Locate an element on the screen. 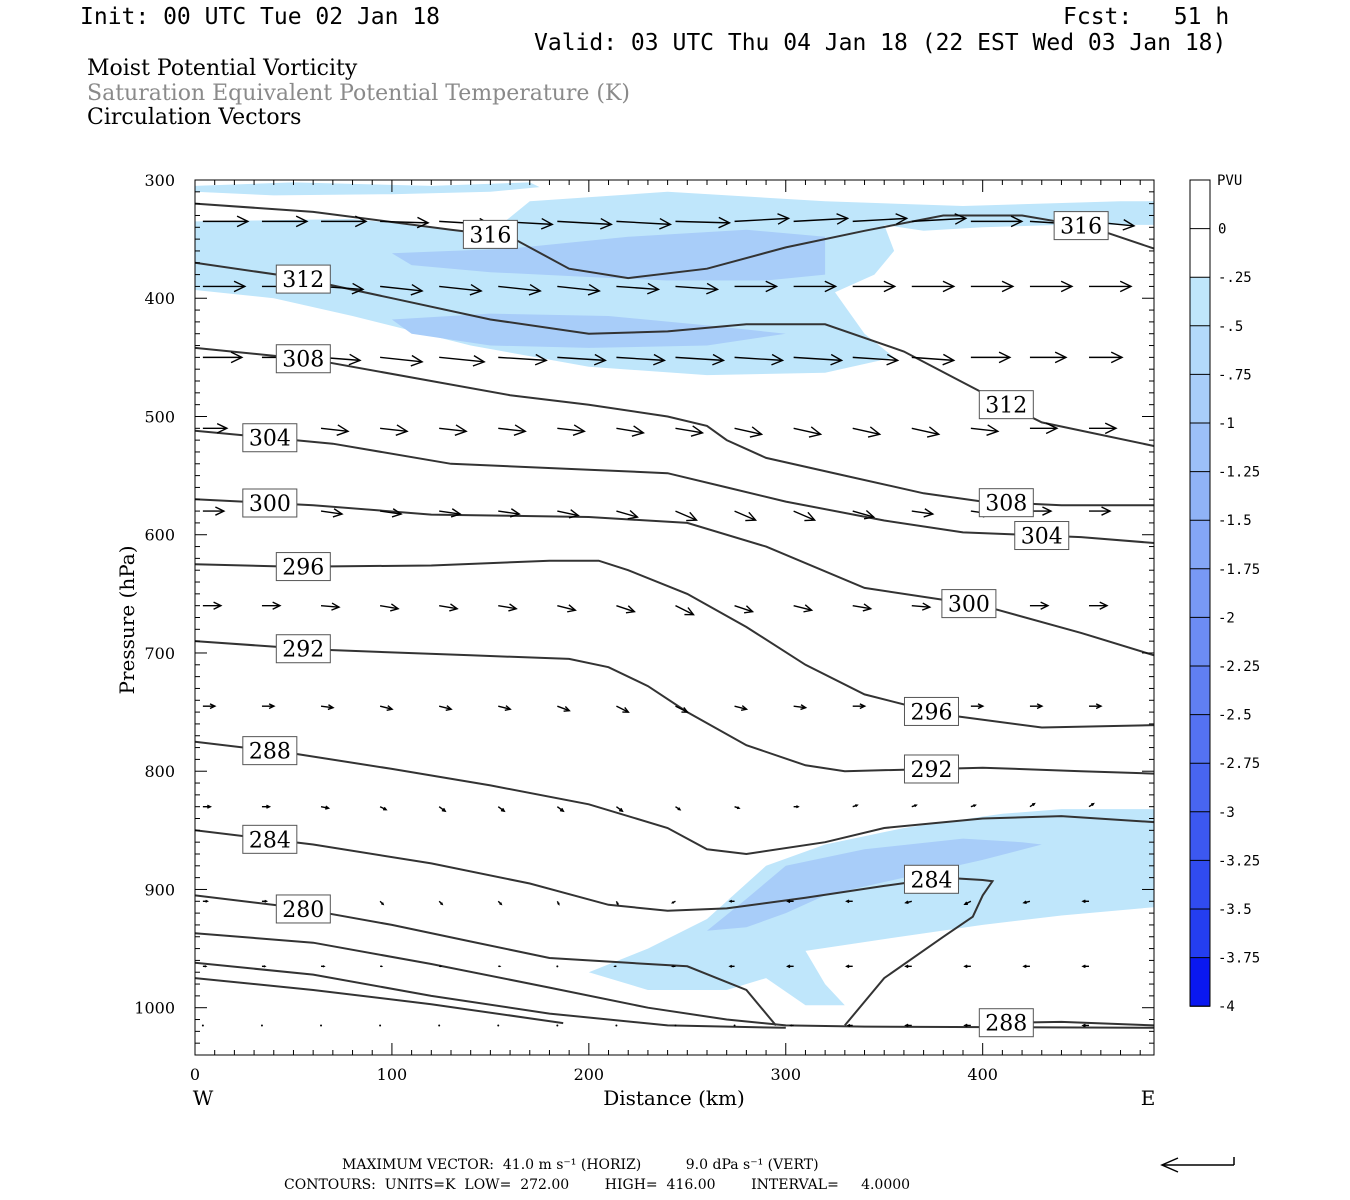 Image resolution: width=1350 pixels, height=1200 pixels. contour-label-text: 312 is located at coordinates (1006, 406).